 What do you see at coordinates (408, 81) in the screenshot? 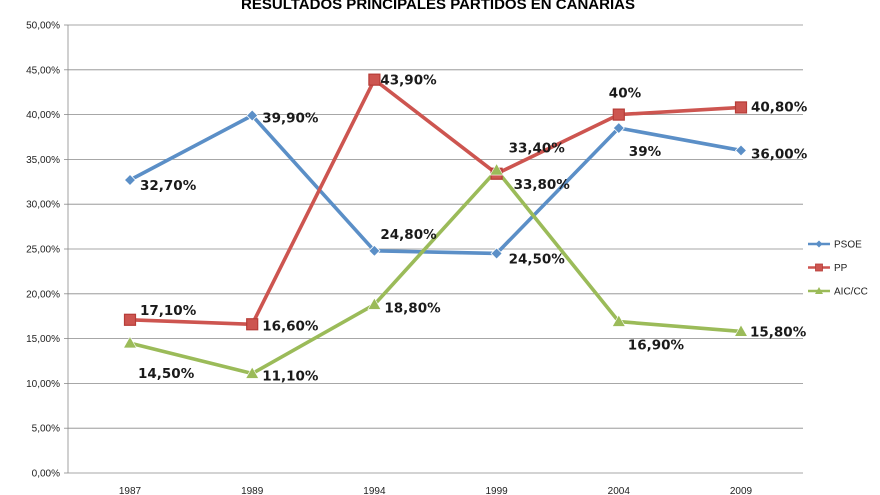
I see `data-label: 43,90%` at bounding box center [408, 81].